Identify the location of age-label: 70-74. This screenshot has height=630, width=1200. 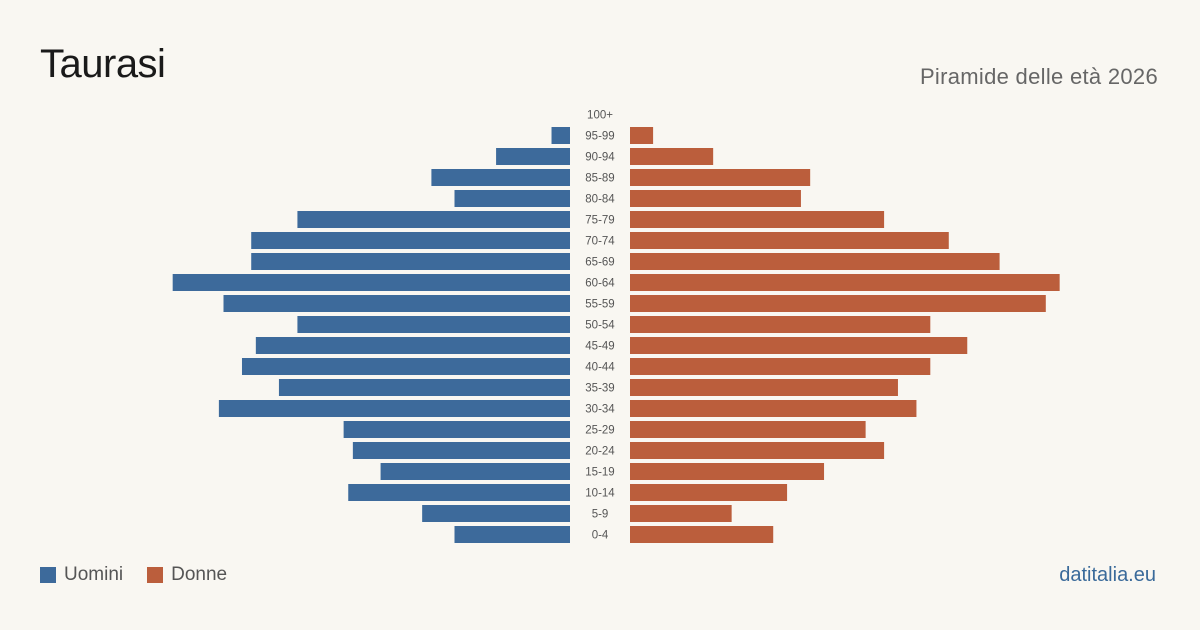
(600, 242).